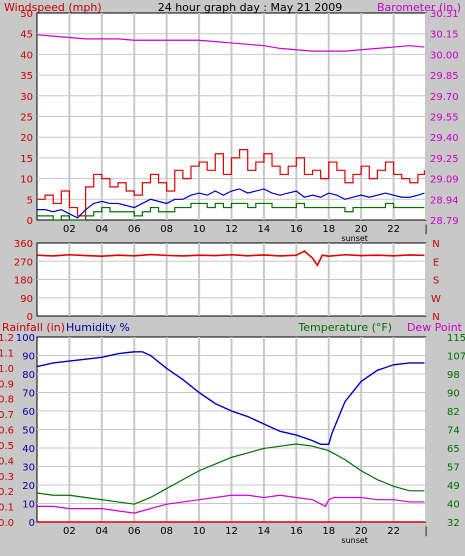  I want to click on rainfall-tick-label: 0.1, so click(7, 508).